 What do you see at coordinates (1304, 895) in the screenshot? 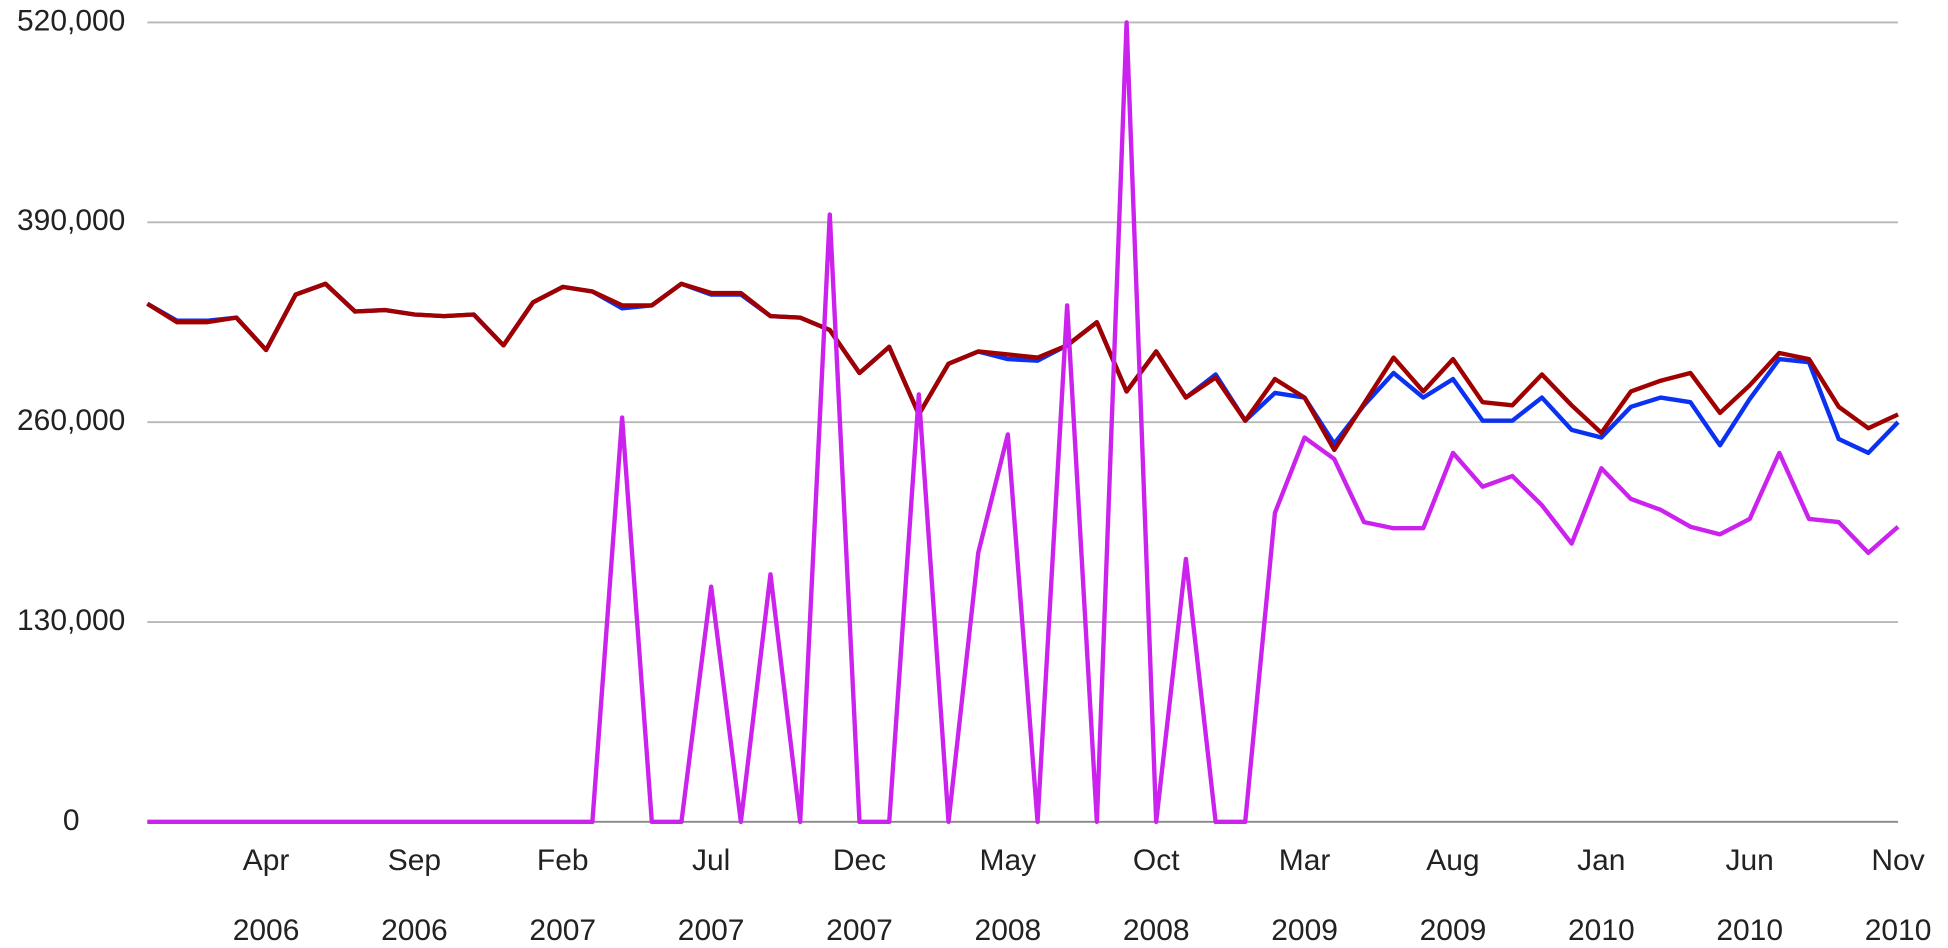
I see `x-tick-label: Mar 2009` at bounding box center [1304, 895].